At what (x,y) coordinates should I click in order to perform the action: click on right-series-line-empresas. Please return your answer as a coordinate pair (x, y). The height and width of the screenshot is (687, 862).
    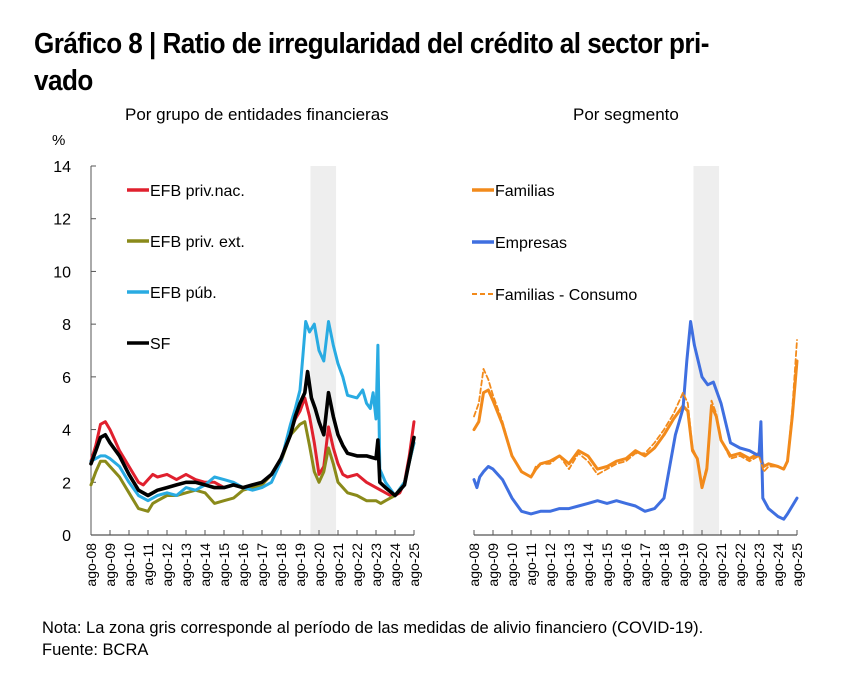
    Looking at the image, I should click on (635, 420).